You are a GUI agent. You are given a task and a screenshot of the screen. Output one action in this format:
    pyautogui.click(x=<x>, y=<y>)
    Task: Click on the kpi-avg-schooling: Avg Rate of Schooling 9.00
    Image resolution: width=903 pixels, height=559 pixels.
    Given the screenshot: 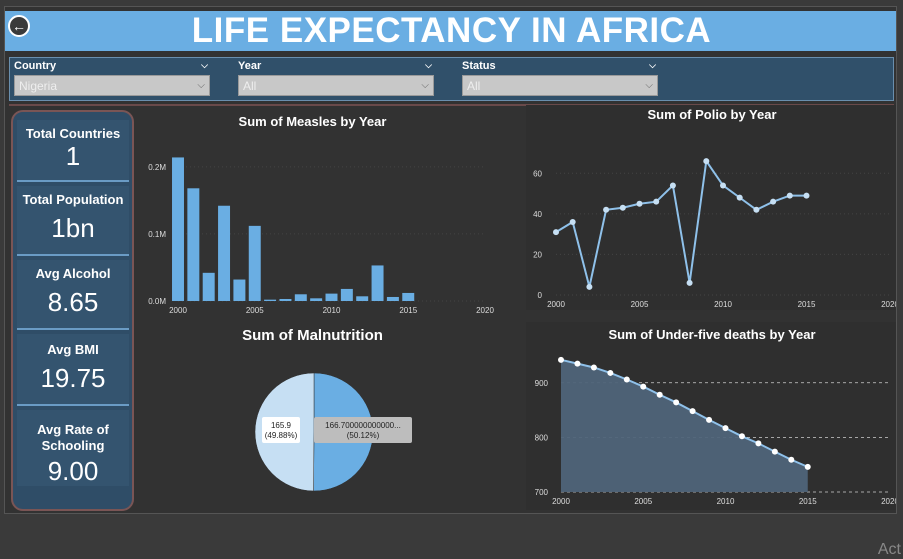 What is the action you would take?
    pyautogui.click(x=73, y=448)
    